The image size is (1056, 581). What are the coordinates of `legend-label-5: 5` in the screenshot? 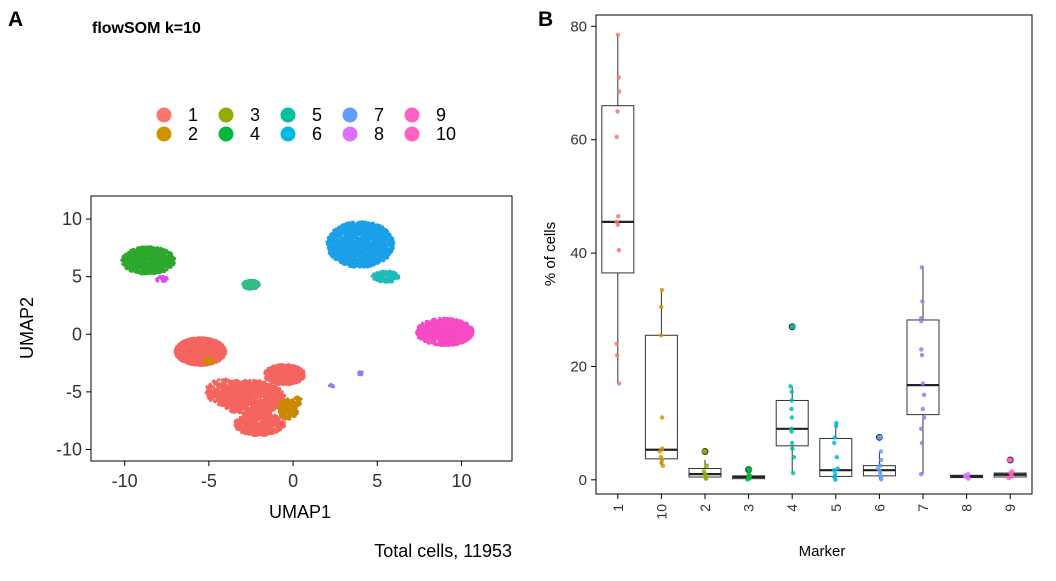 It's located at (317, 115).